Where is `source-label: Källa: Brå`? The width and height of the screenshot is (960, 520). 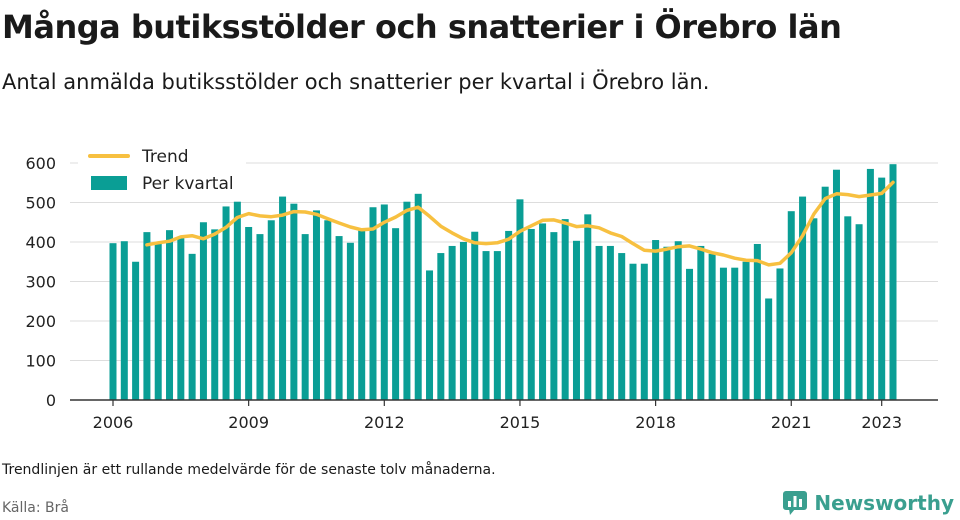 source-label: Källa: Brå is located at coordinates (35, 508).